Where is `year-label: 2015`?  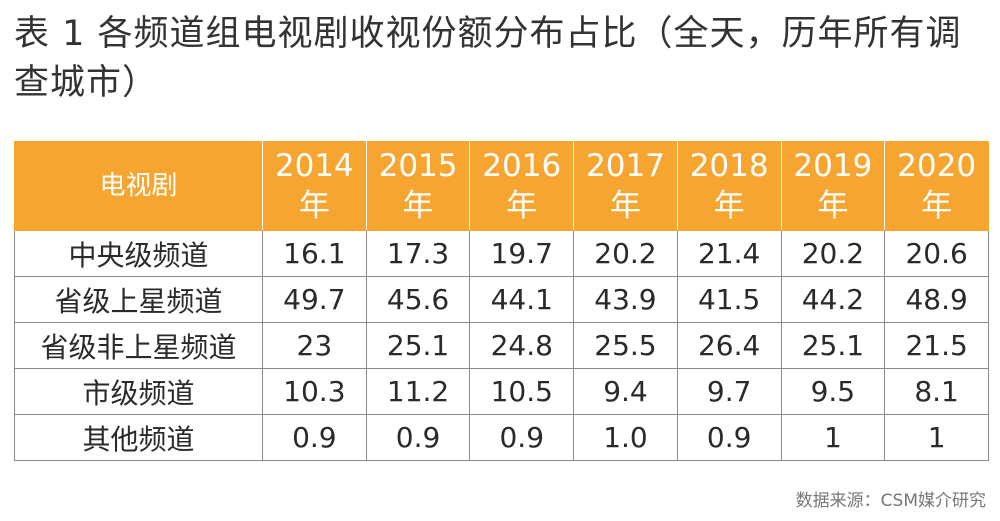 year-label: 2015 is located at coordinates (418, 166).